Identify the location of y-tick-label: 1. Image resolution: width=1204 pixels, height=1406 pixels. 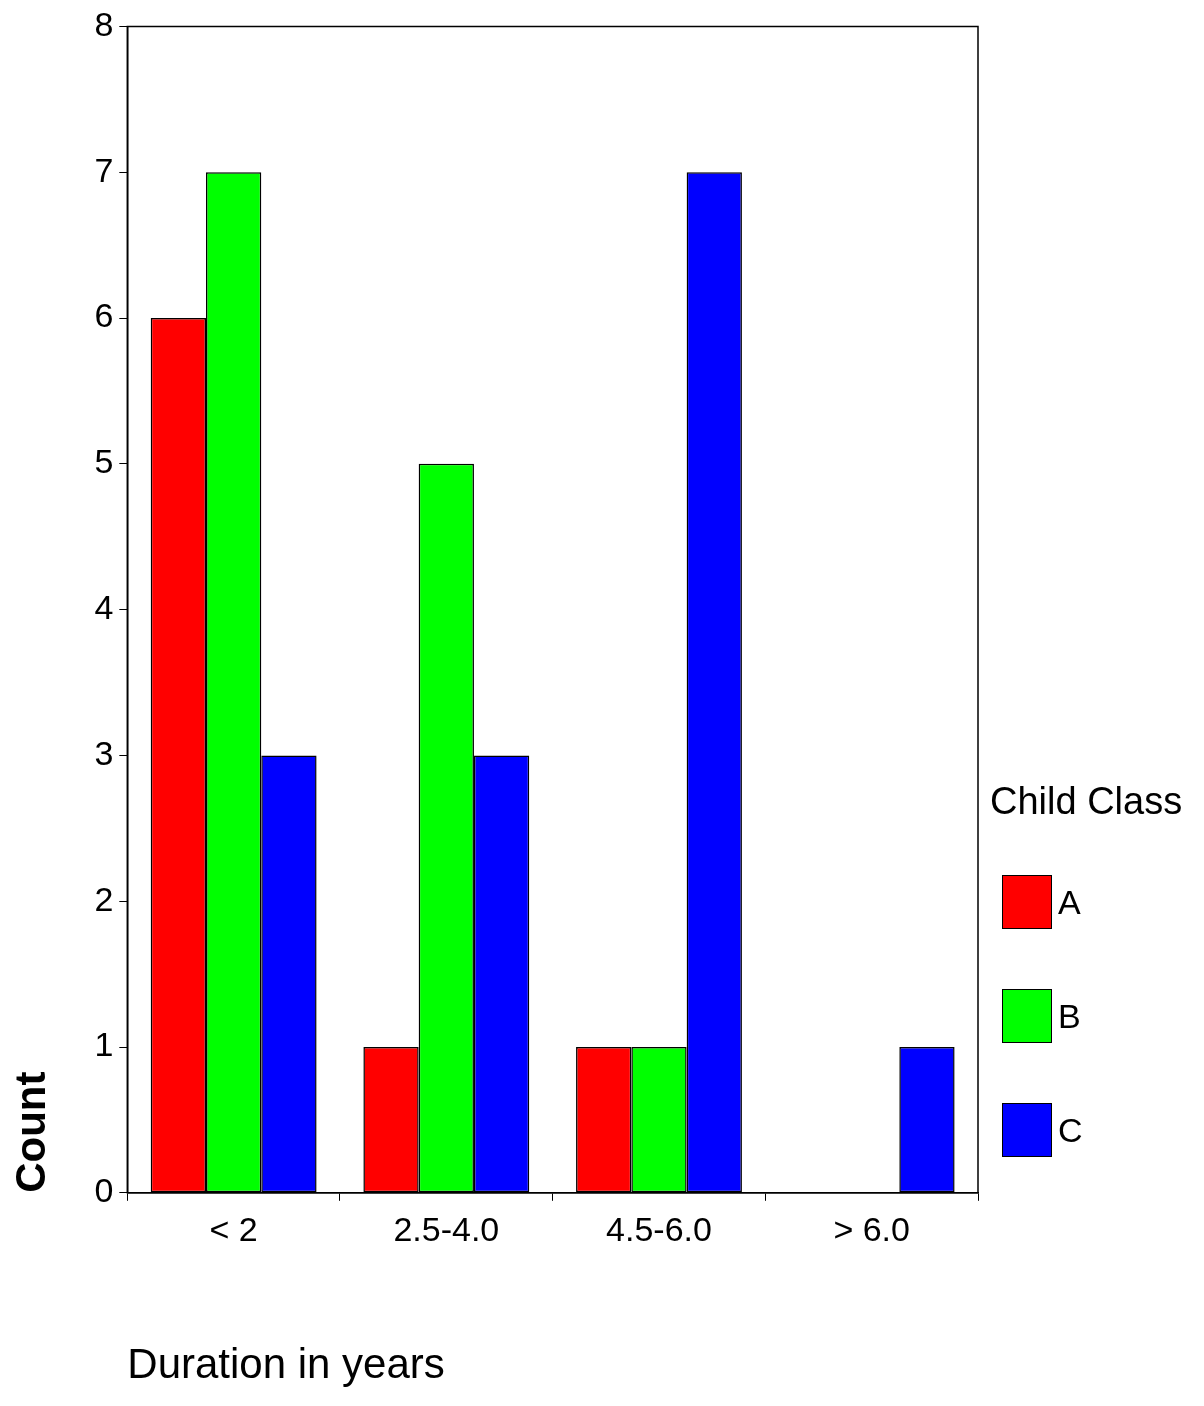
(104, 1044).